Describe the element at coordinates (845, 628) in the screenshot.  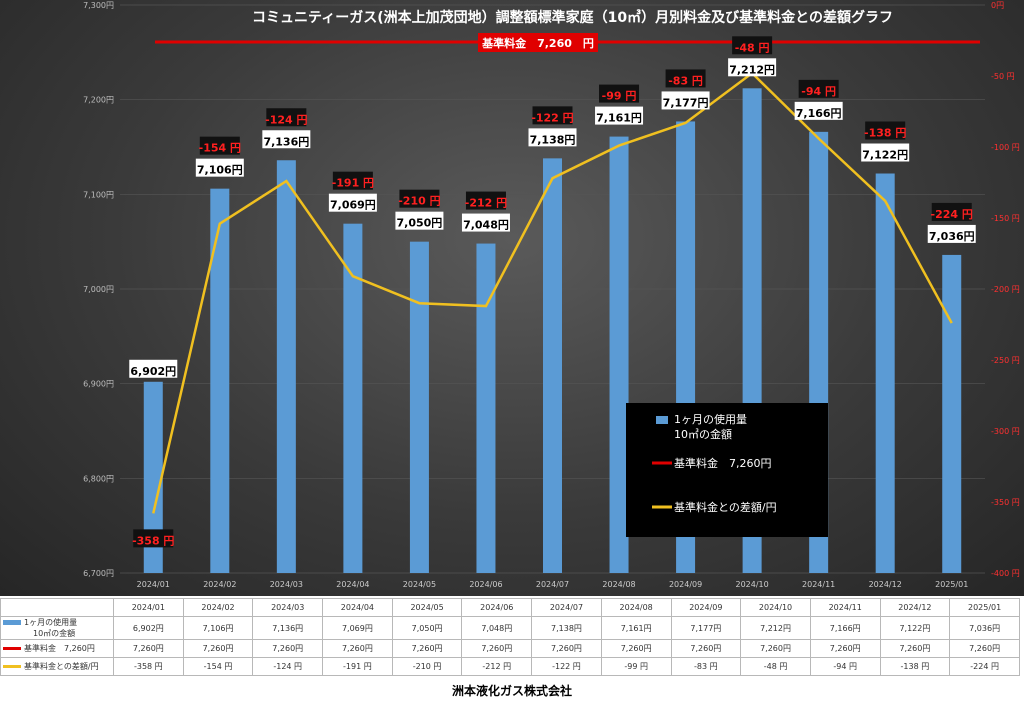
I see `table-cell: 7,166円` at that location.